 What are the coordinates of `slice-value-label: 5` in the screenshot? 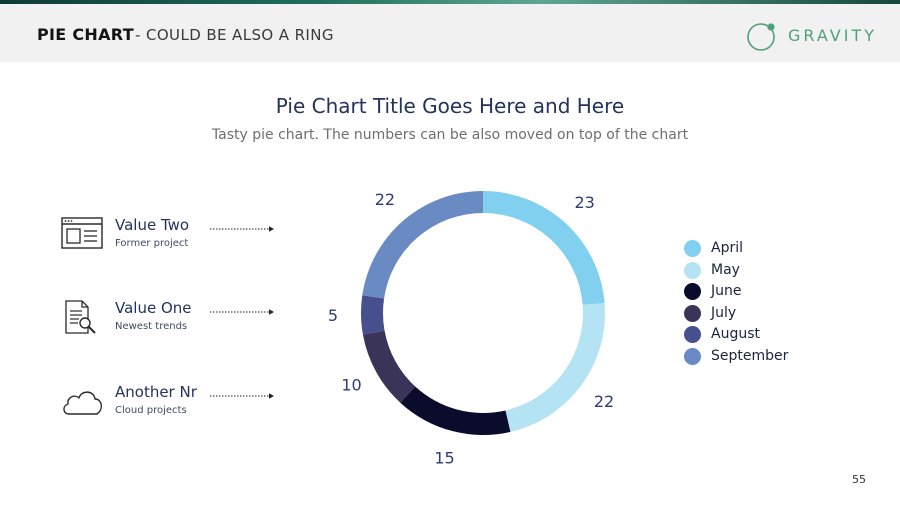 It's located at (333, 315).